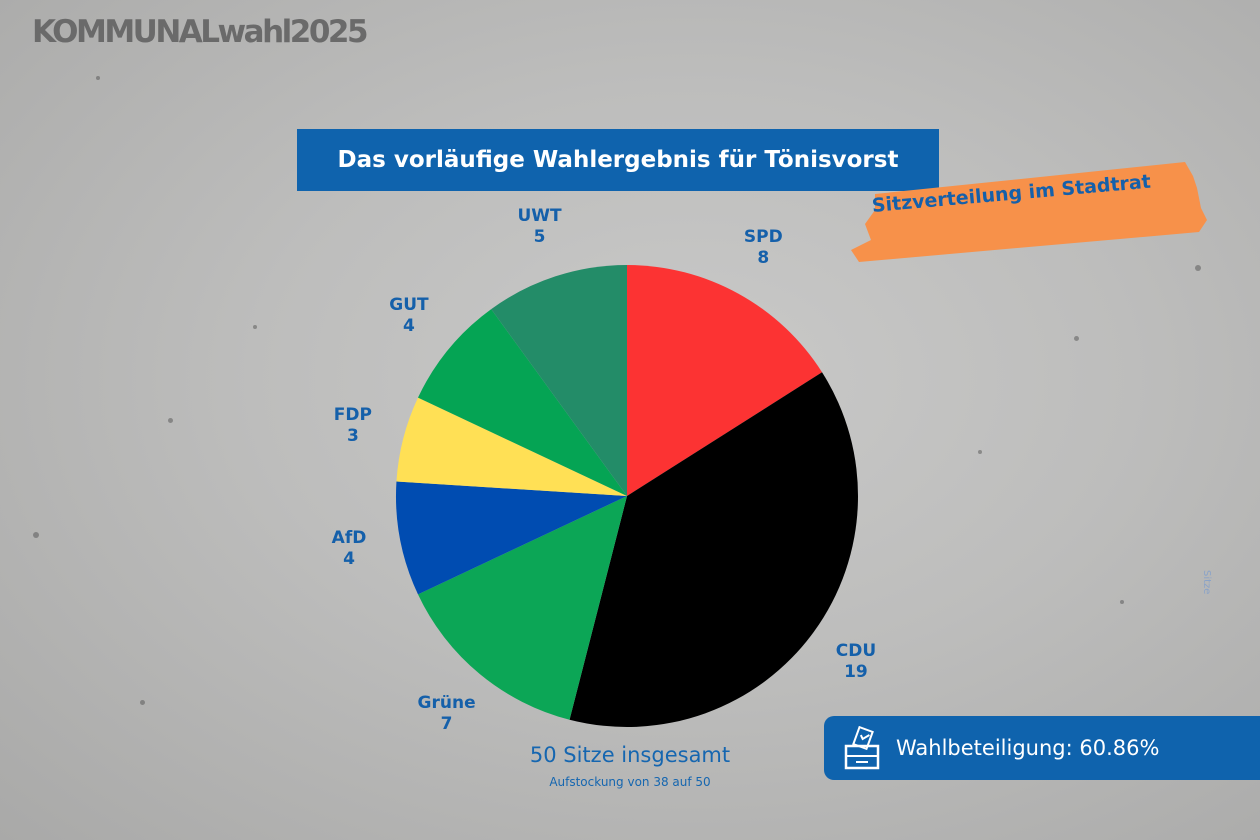  What do you see at coordinates (539, 236) in the screenshot?
I see `pie-label-value: 5` at bounding box center [539, 236].